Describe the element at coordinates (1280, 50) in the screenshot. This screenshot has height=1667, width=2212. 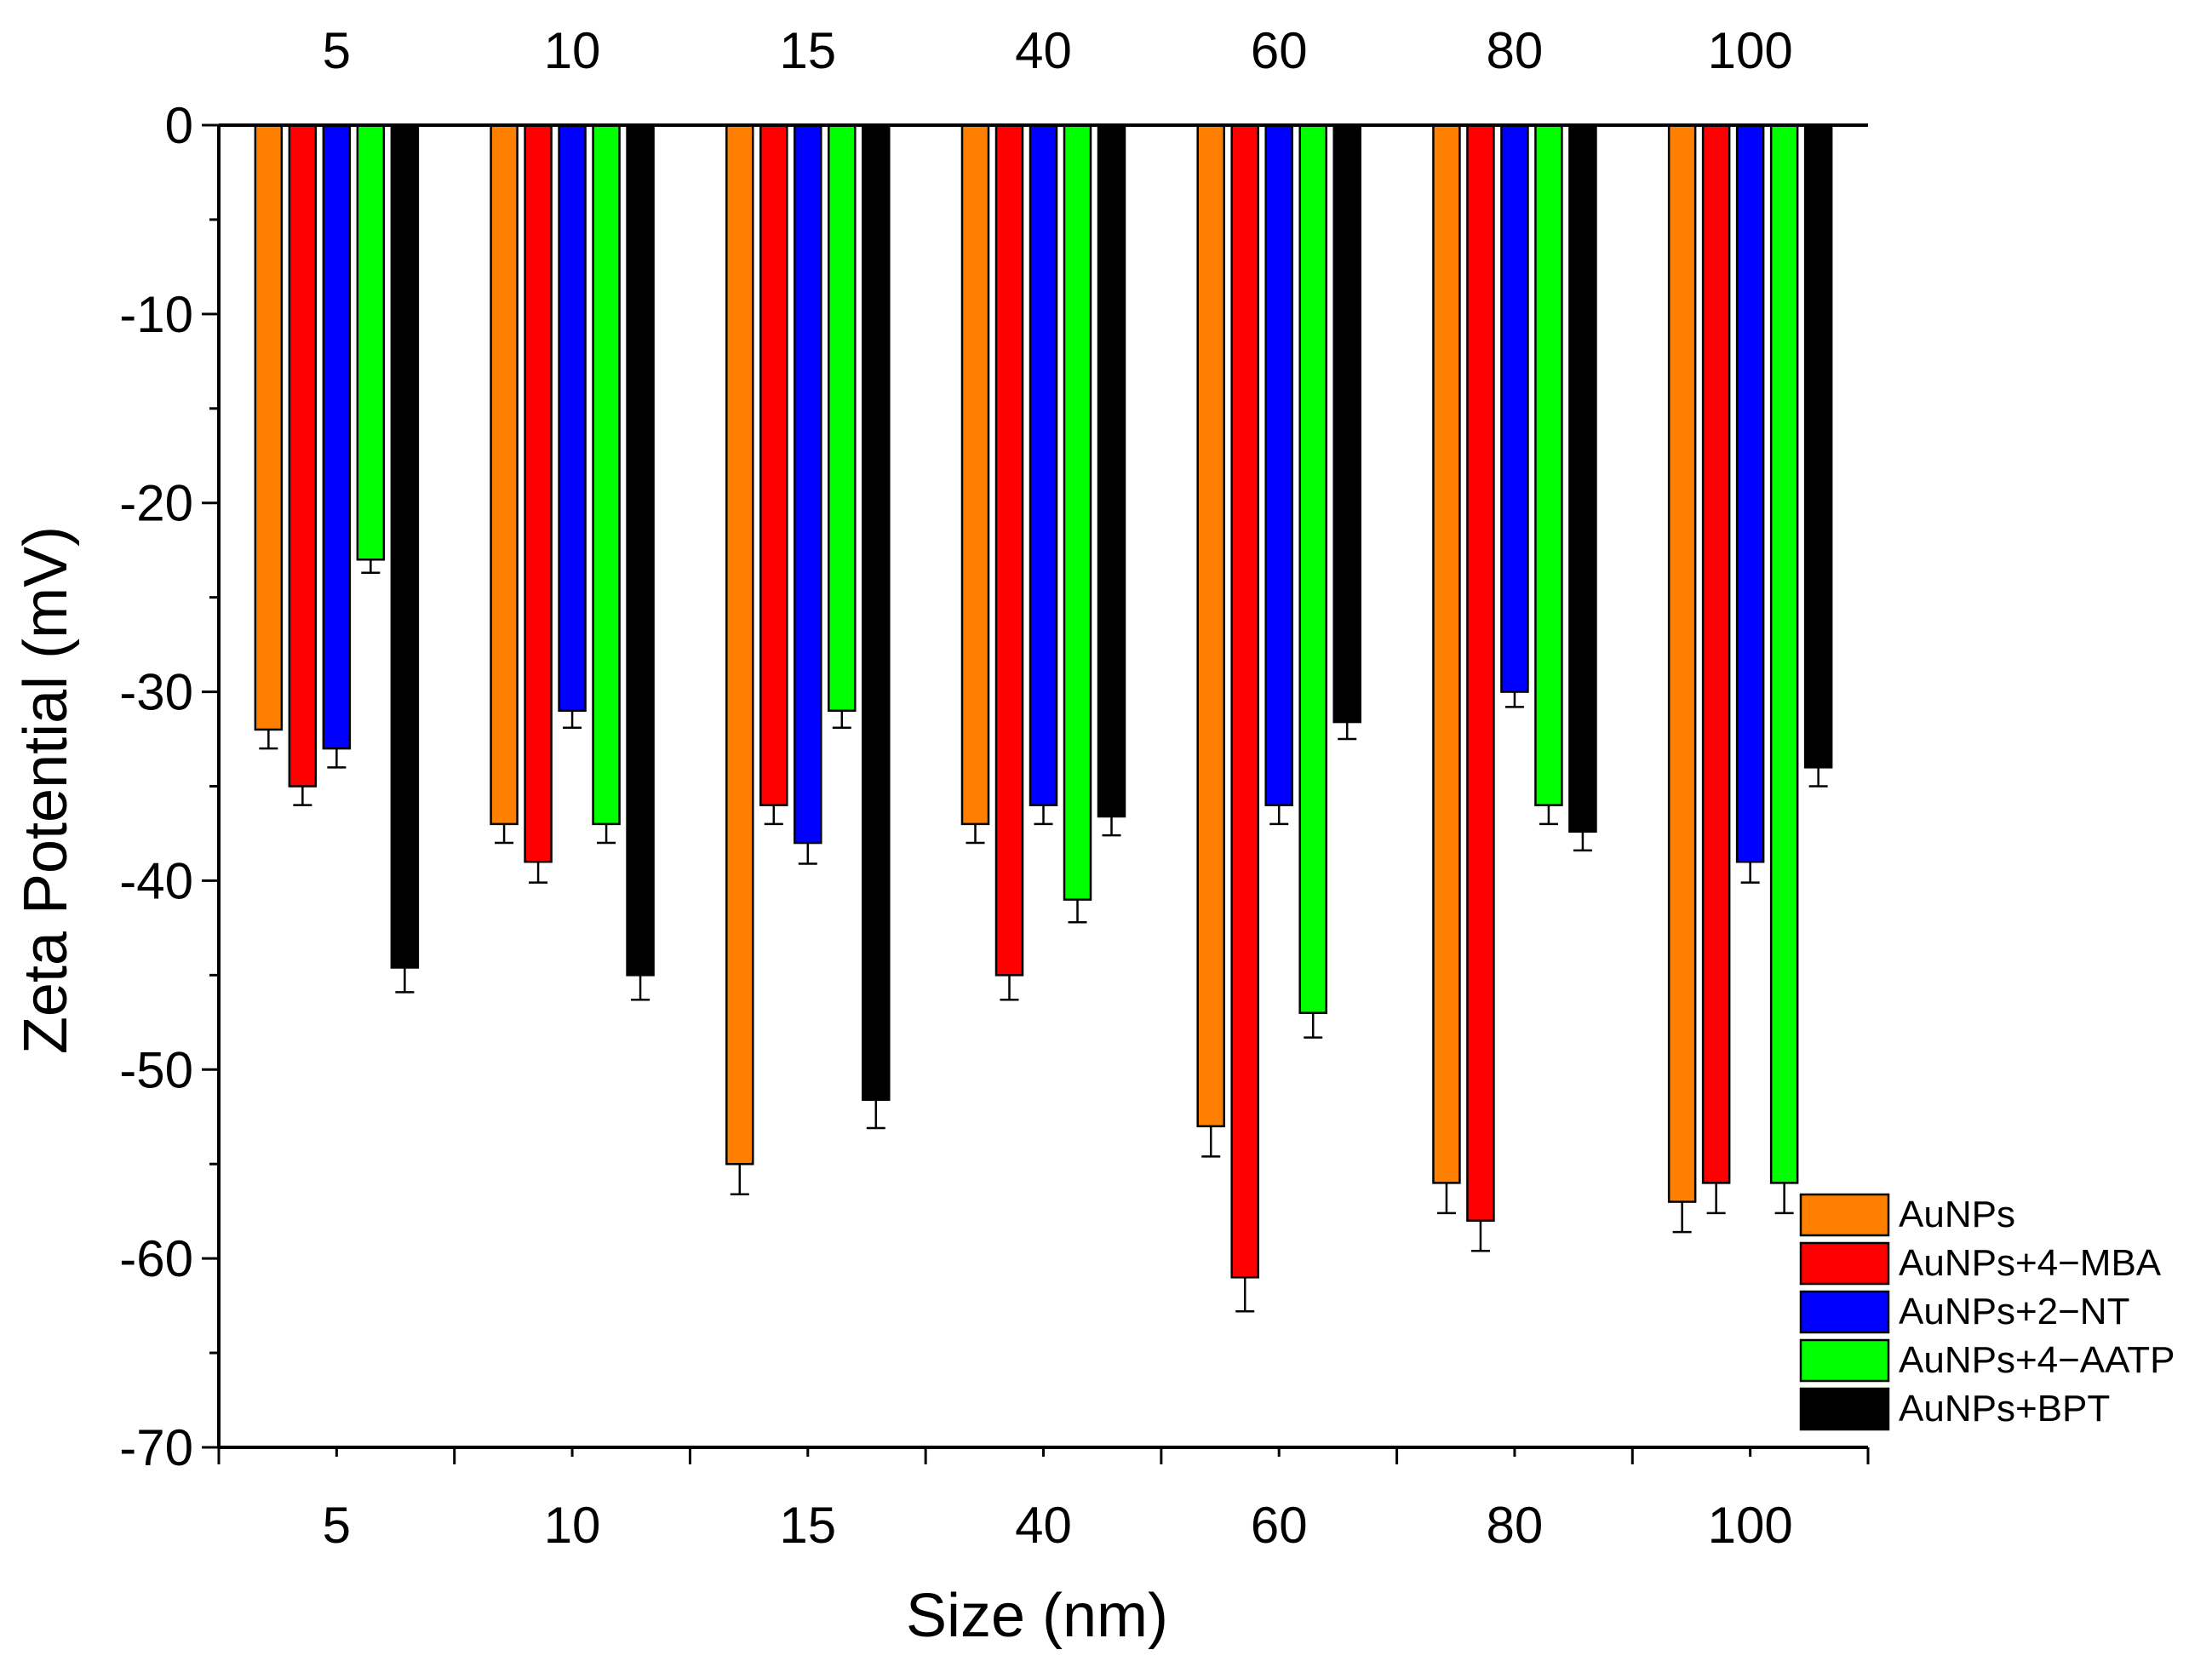
I see `top-tick-label: 60` at that location.